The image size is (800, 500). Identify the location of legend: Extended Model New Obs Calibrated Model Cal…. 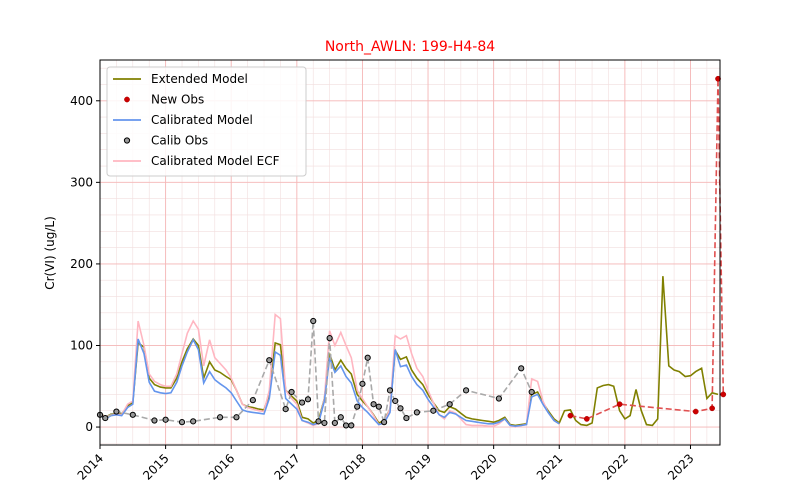
(206, 121).